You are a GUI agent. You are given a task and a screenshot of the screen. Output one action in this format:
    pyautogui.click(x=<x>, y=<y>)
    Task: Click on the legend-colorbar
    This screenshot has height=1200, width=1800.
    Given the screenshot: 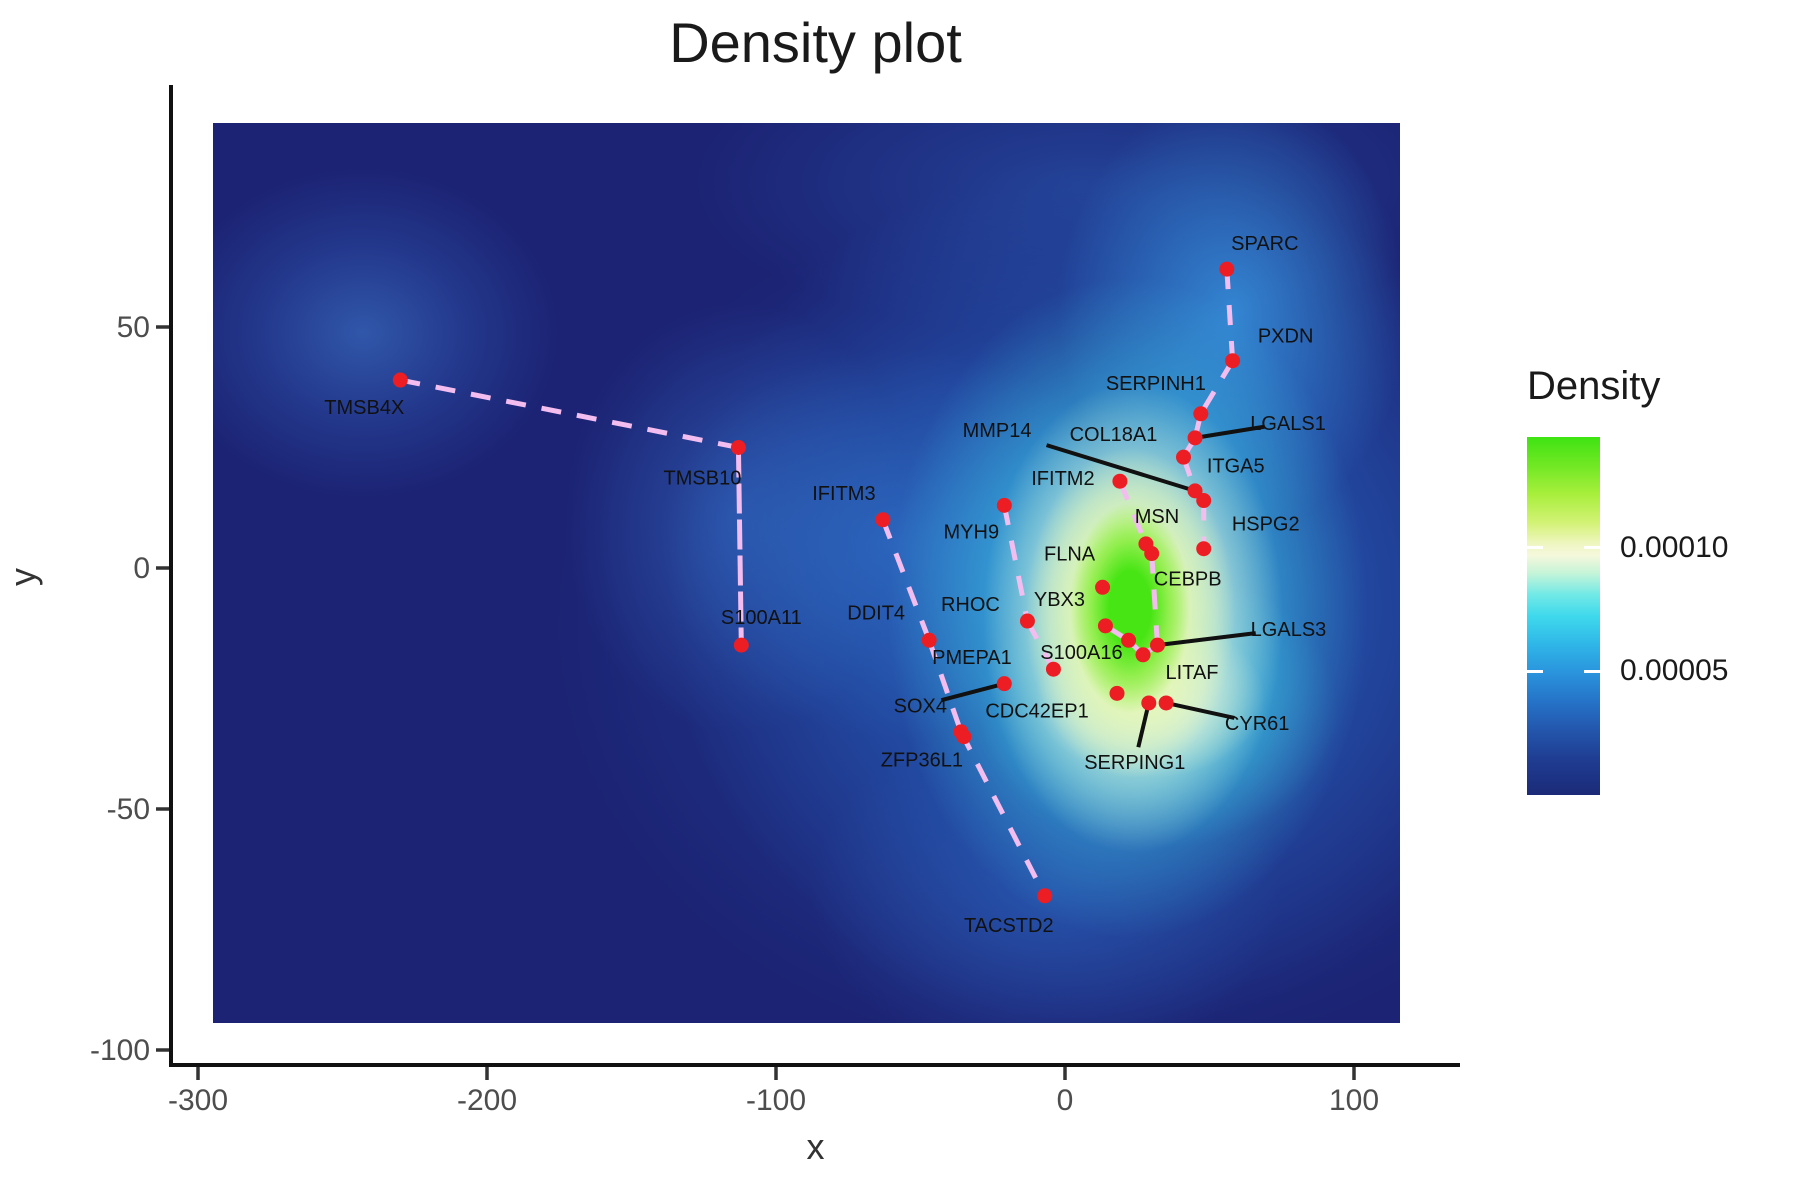 What is the action you would take?
    pyautogui.click(x=1563, y=616)
    